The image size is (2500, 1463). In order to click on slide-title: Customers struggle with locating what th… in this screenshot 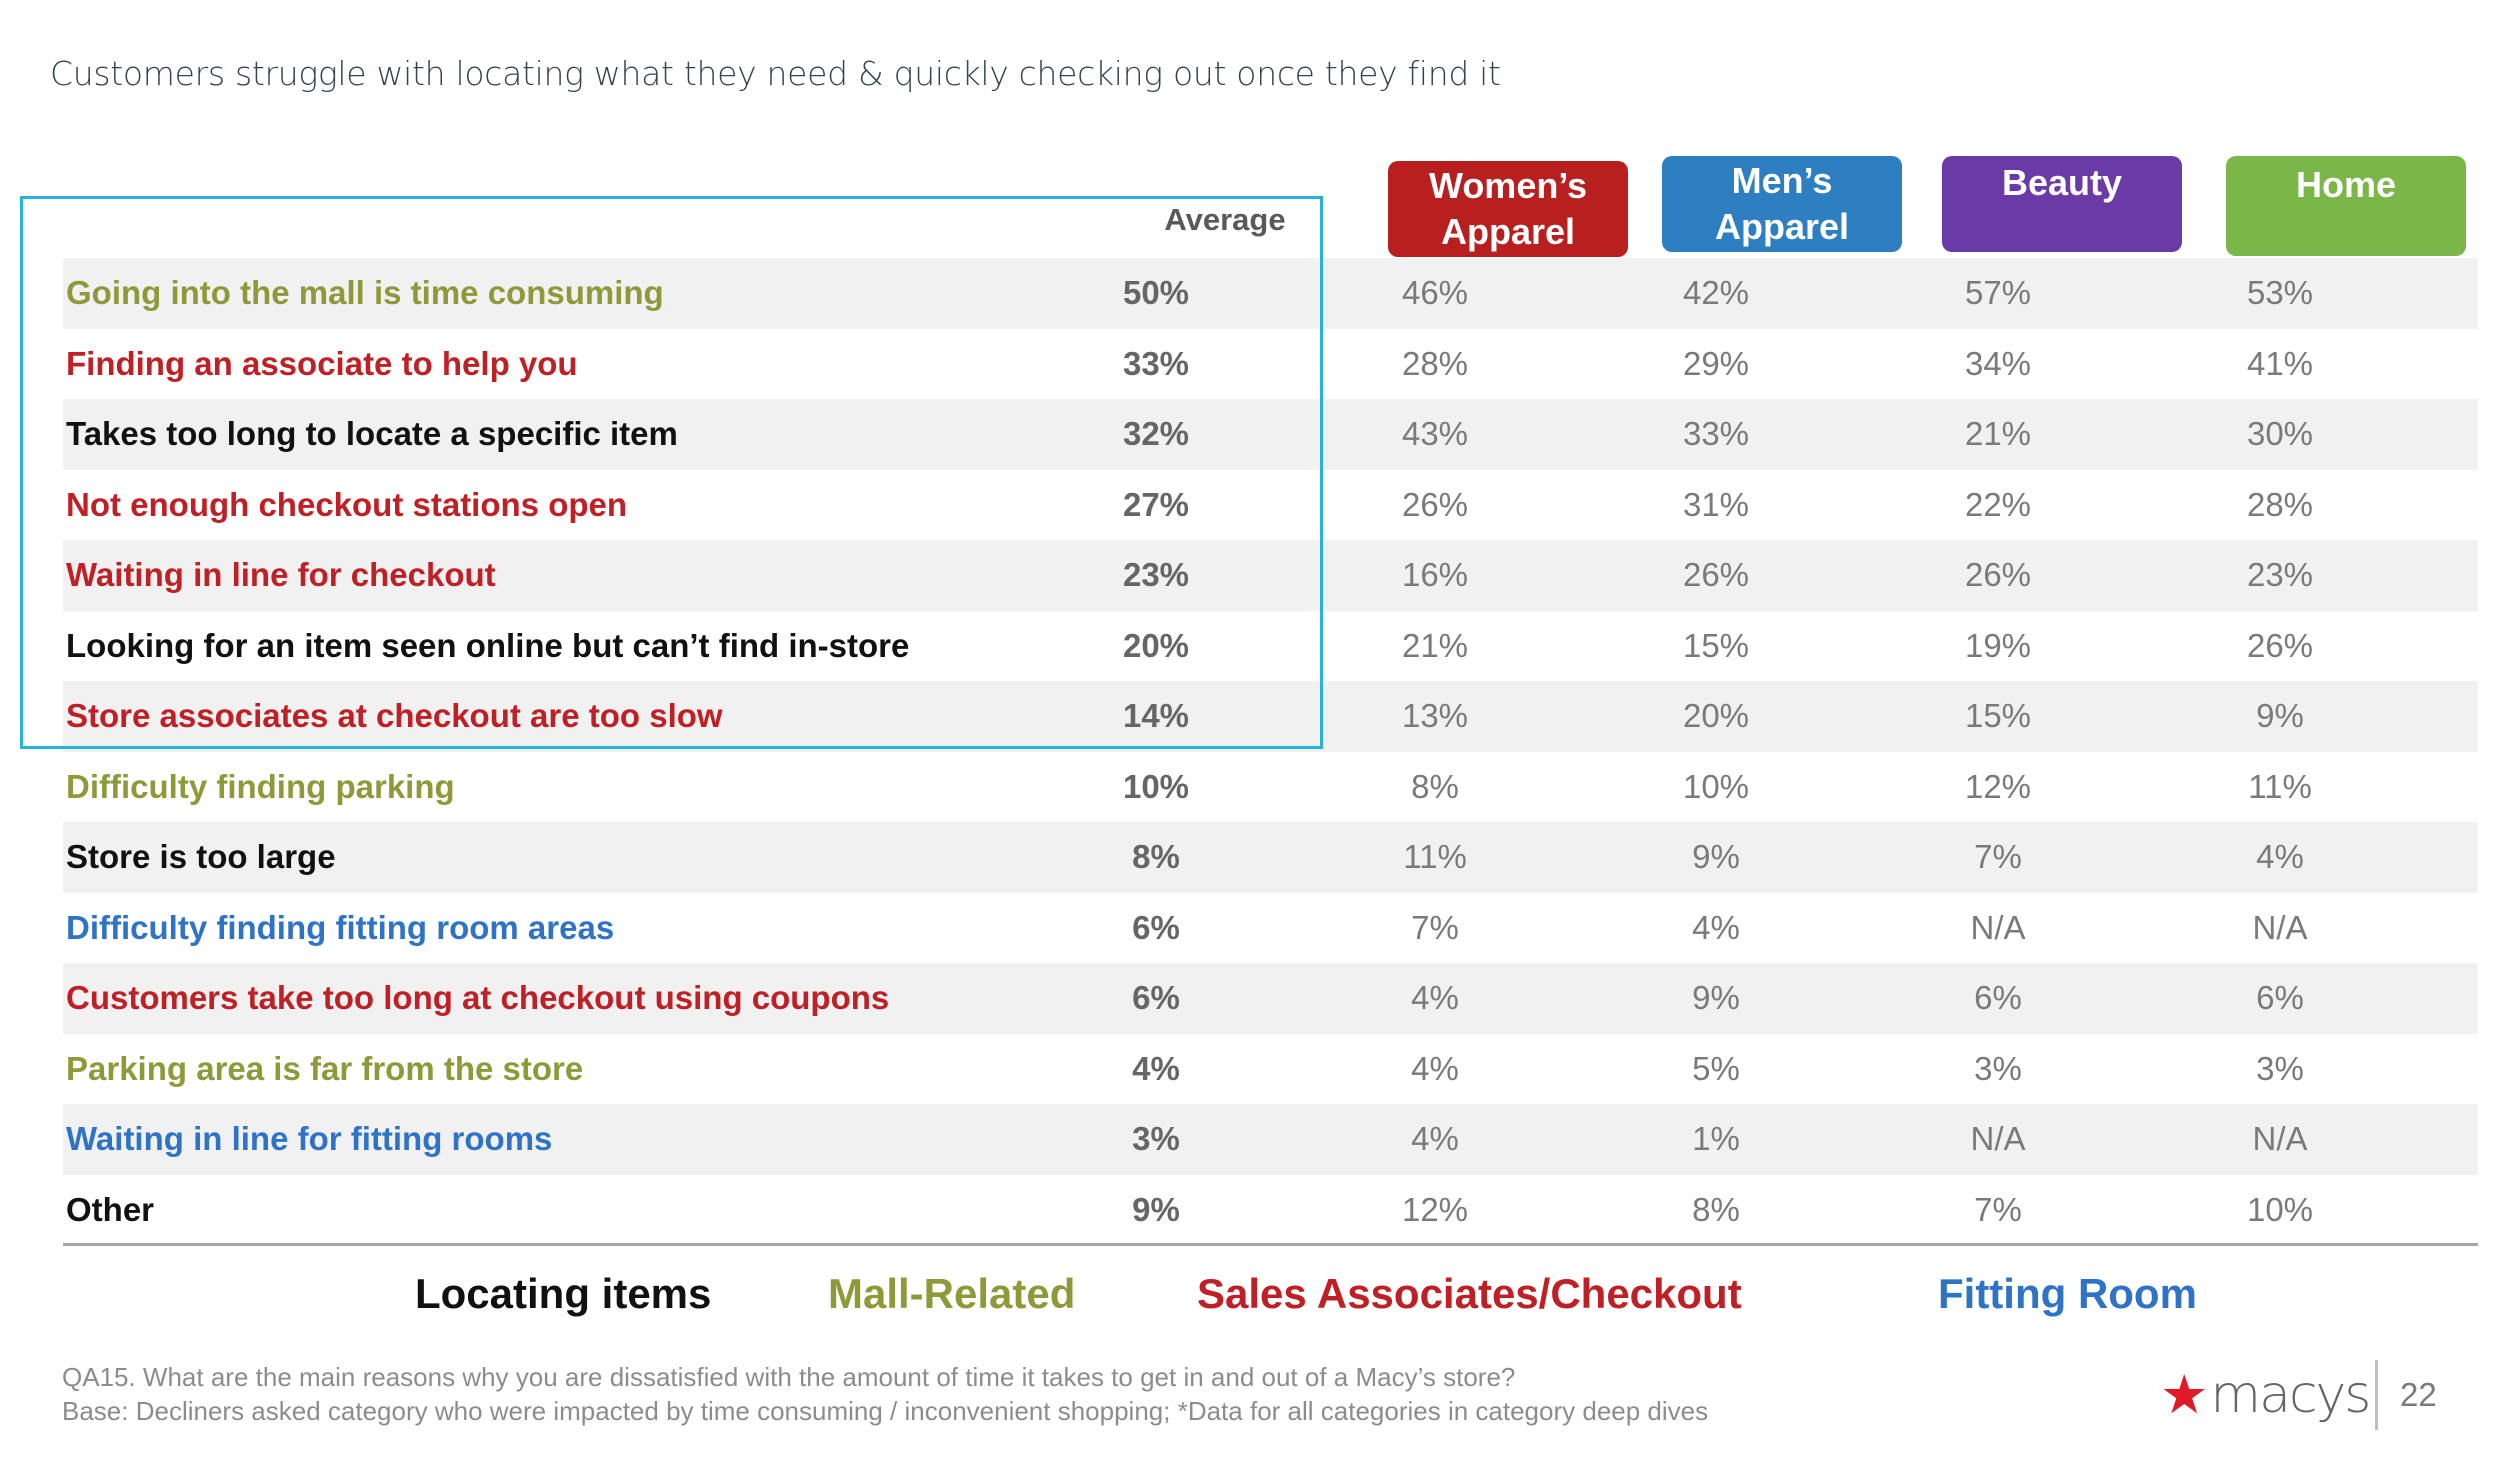, I will do `click(775, 73)`.